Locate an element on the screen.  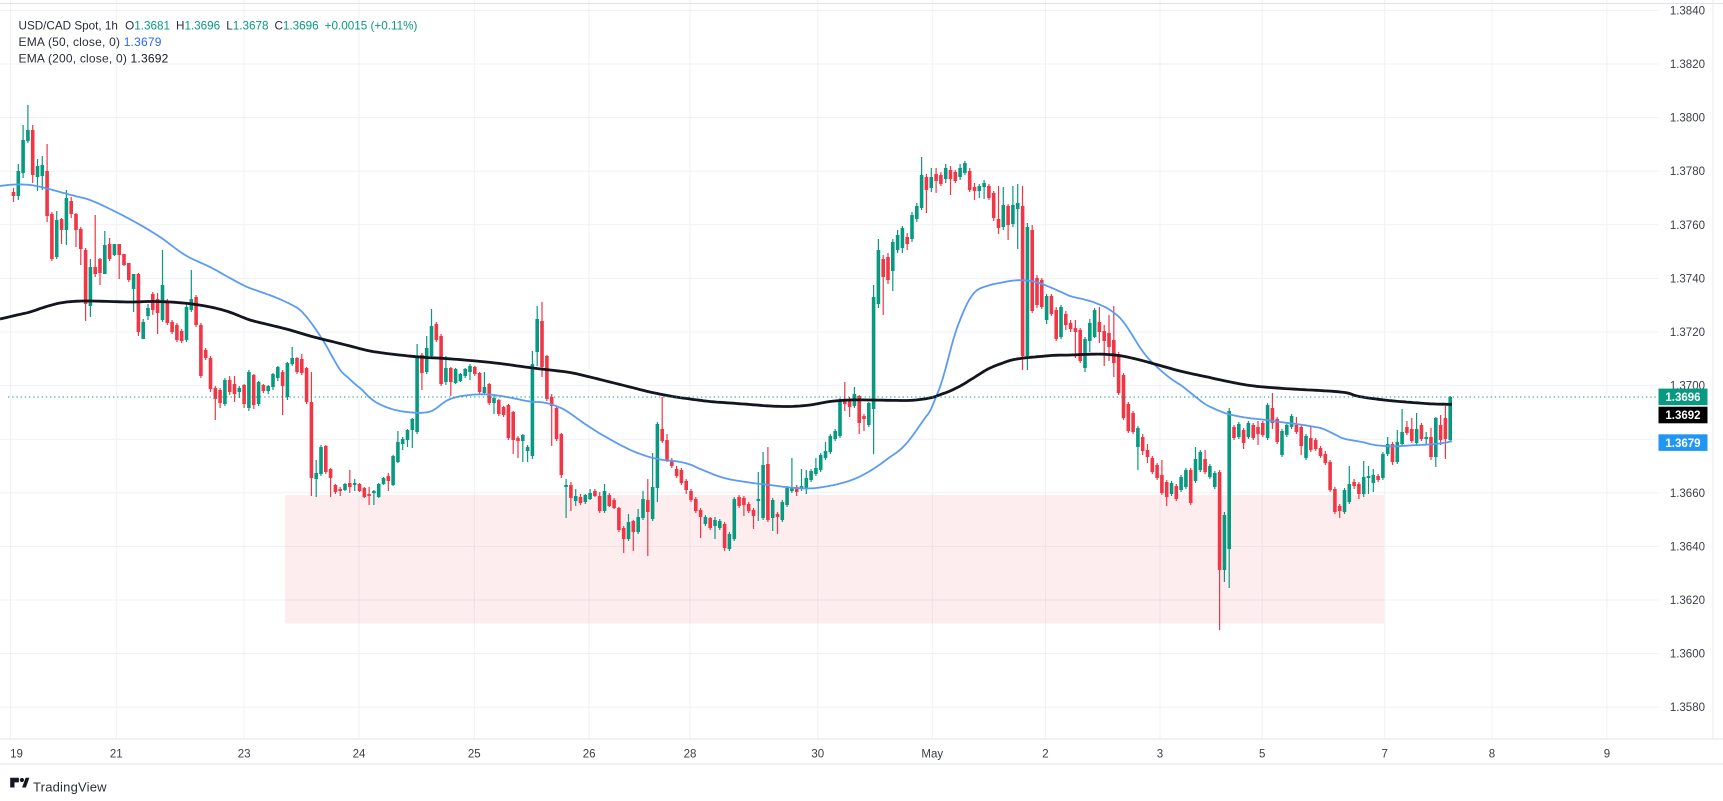
svg-text: 1.3660 is located at coordinates (1687, 494).